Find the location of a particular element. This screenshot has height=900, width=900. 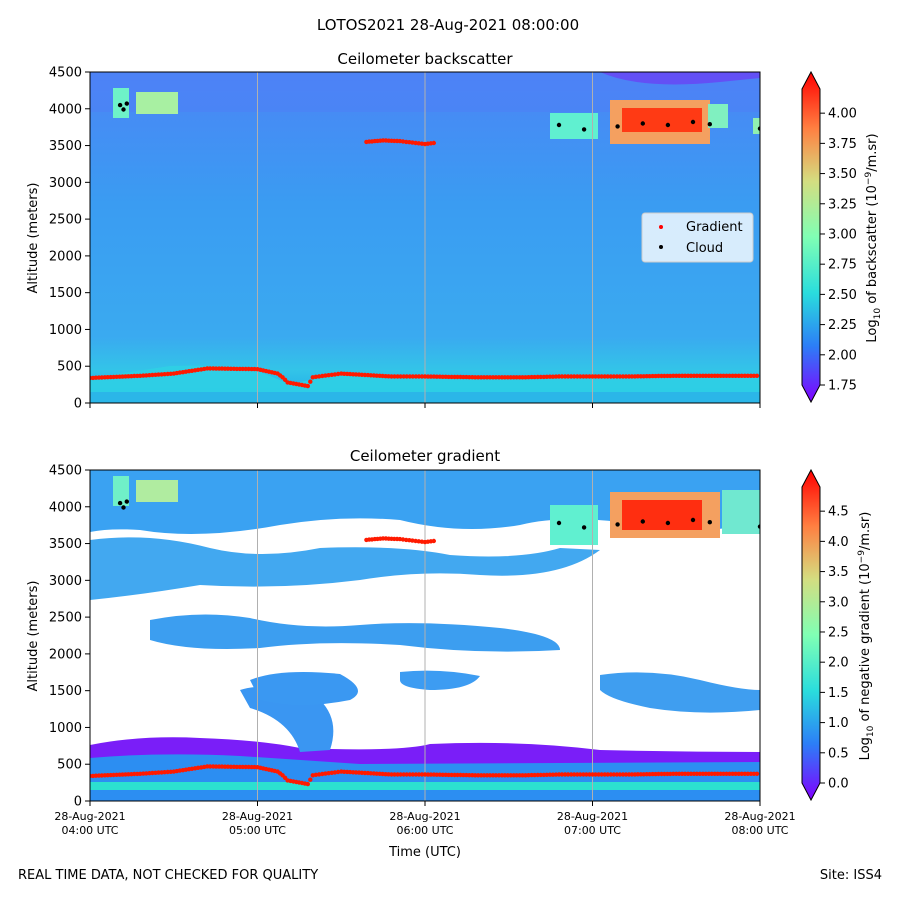

gradient-cloud-patch is located at coordinates (121, 491).